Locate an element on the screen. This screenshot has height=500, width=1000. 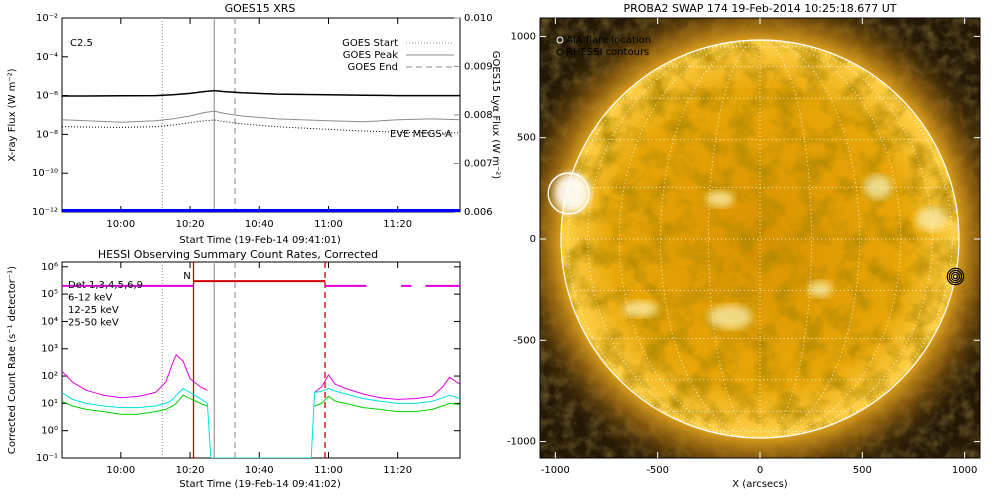
x-axis-label: X (arcsecs) is located at coordinates (760, 484).